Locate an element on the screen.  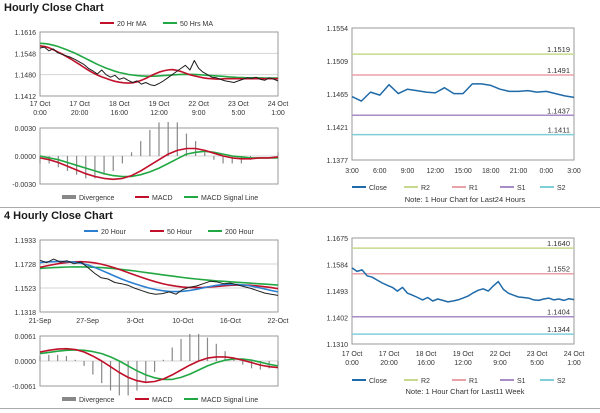
x-tick-label: 22 Oct is located at coordinates (500, 354).